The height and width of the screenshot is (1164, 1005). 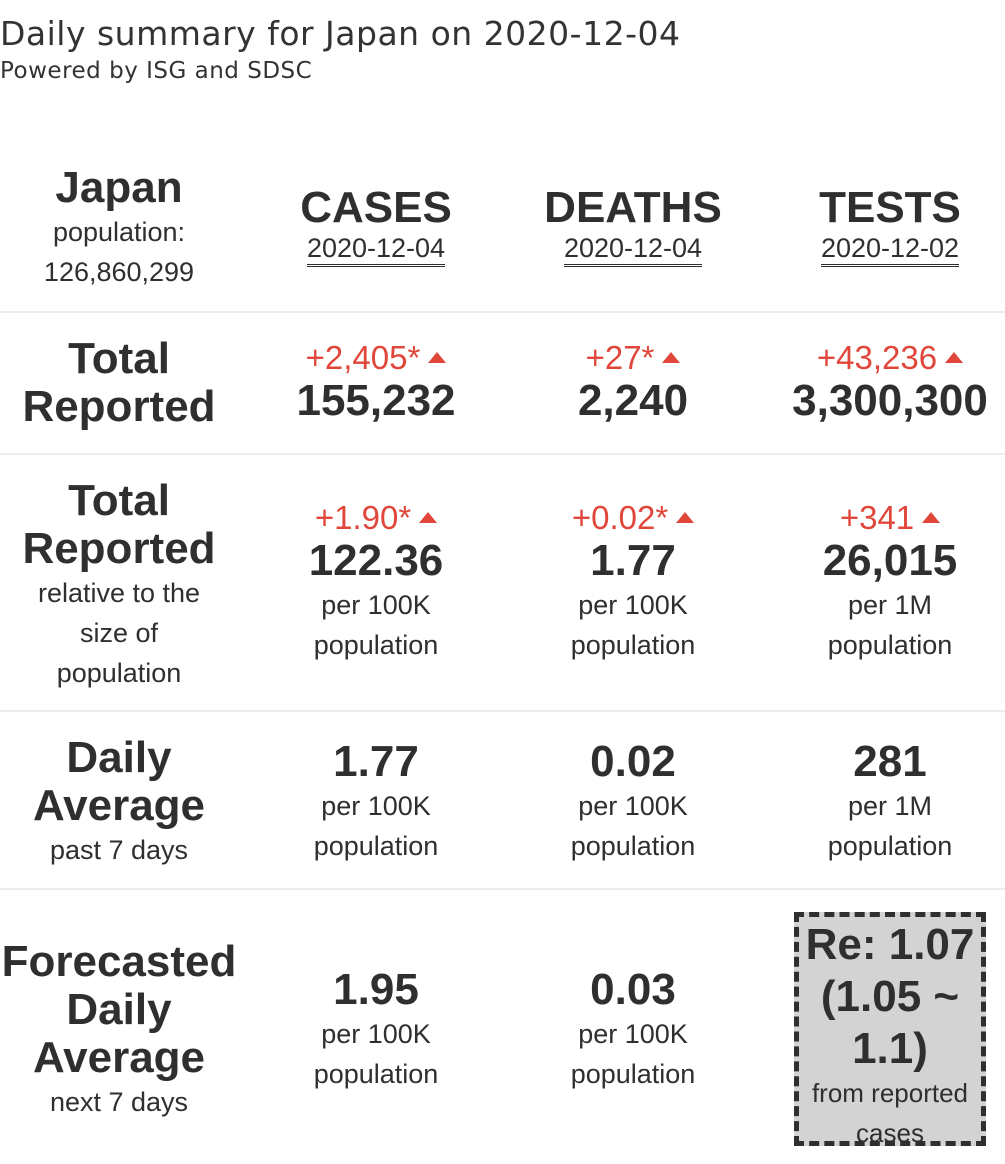 I want to click on deaths-daily-cell: 0.02 per 100K population, so click(x=633, y=802).